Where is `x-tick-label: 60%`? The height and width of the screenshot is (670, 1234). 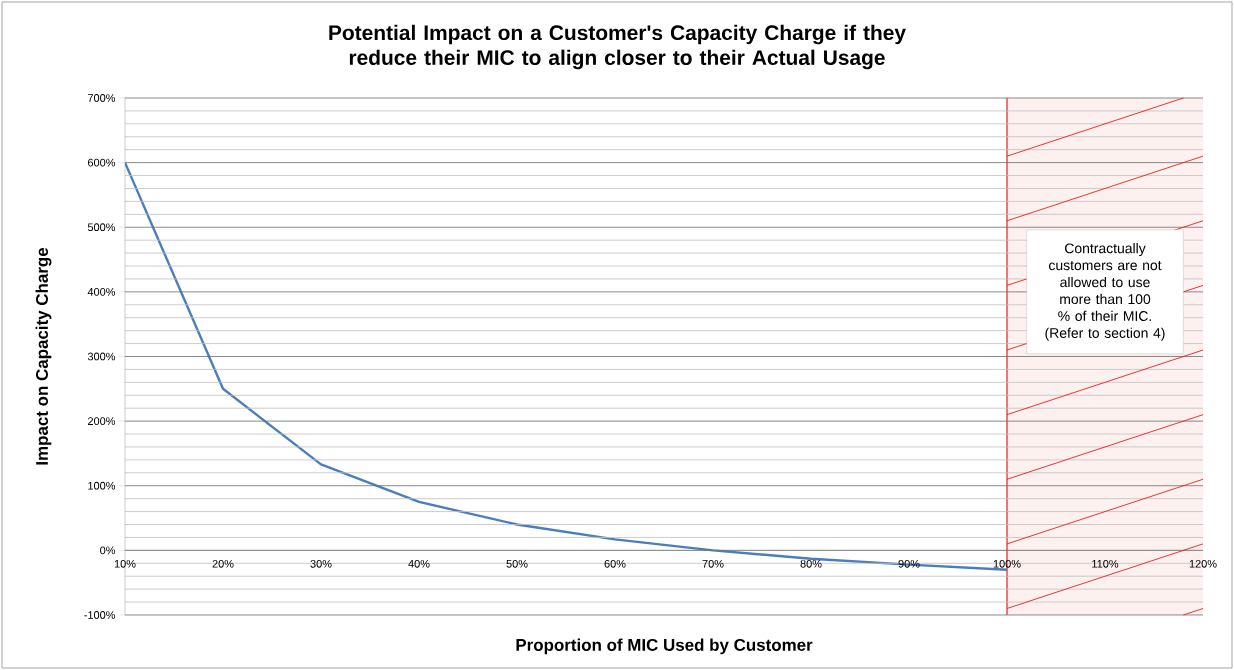 x-tick-label: 60% is located at coordinates (615, 563).